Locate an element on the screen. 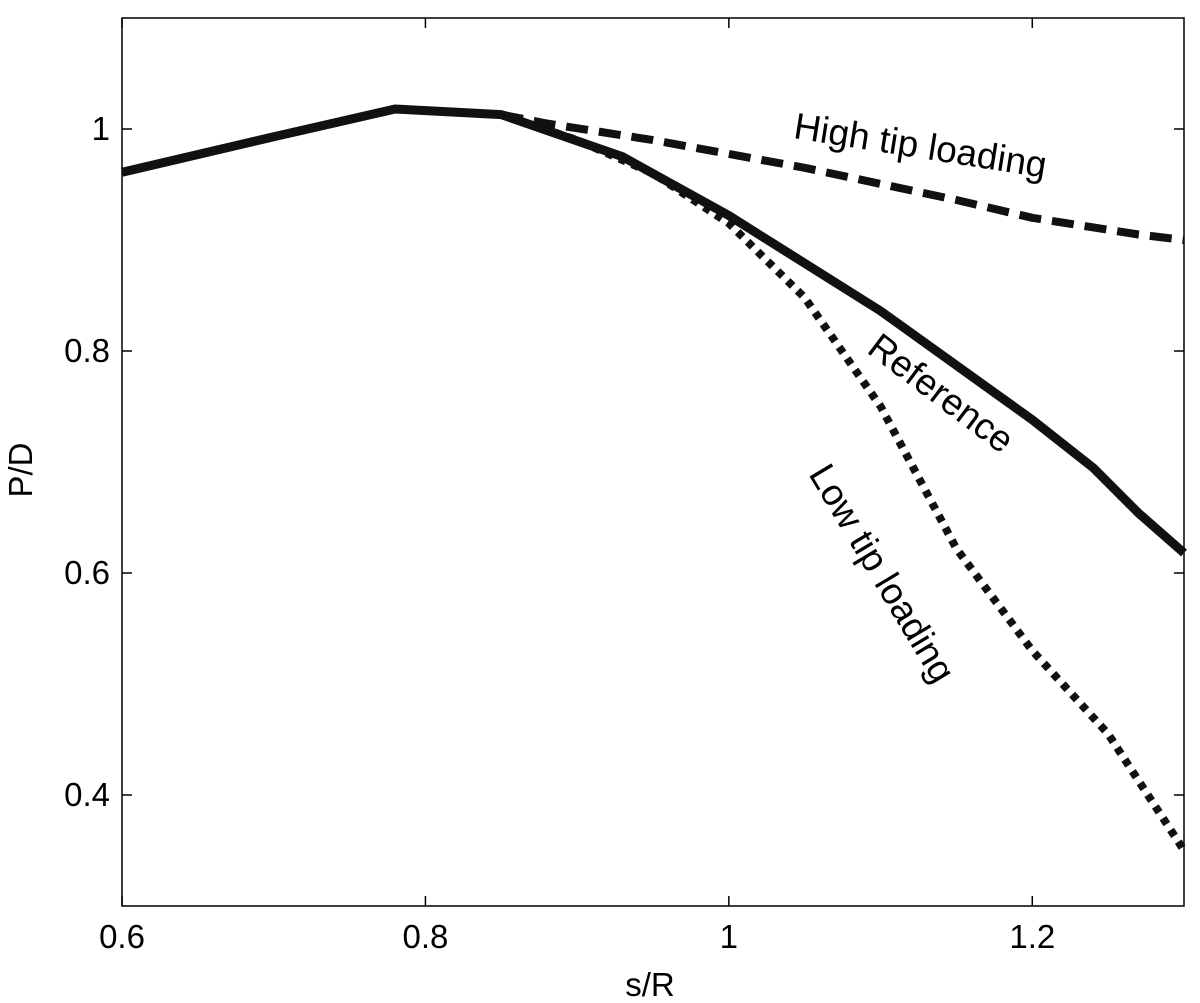 This screenshot has width=1200, height=1003. y-tick-label: 0.6 is located at coordinates (87, 572).